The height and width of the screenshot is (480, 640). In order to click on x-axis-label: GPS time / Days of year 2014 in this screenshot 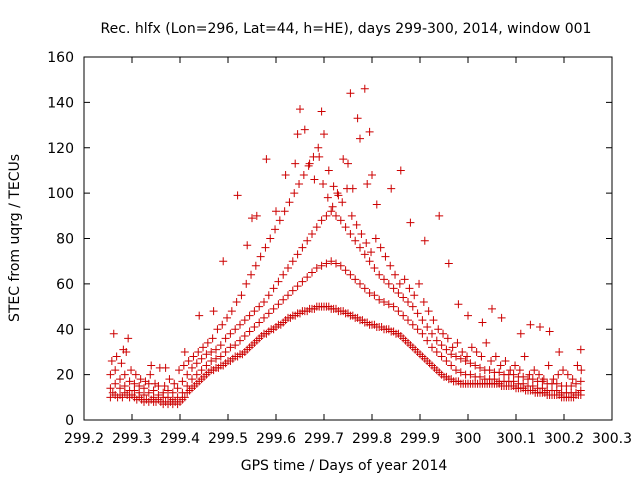, I will do `click(344, 466)`.